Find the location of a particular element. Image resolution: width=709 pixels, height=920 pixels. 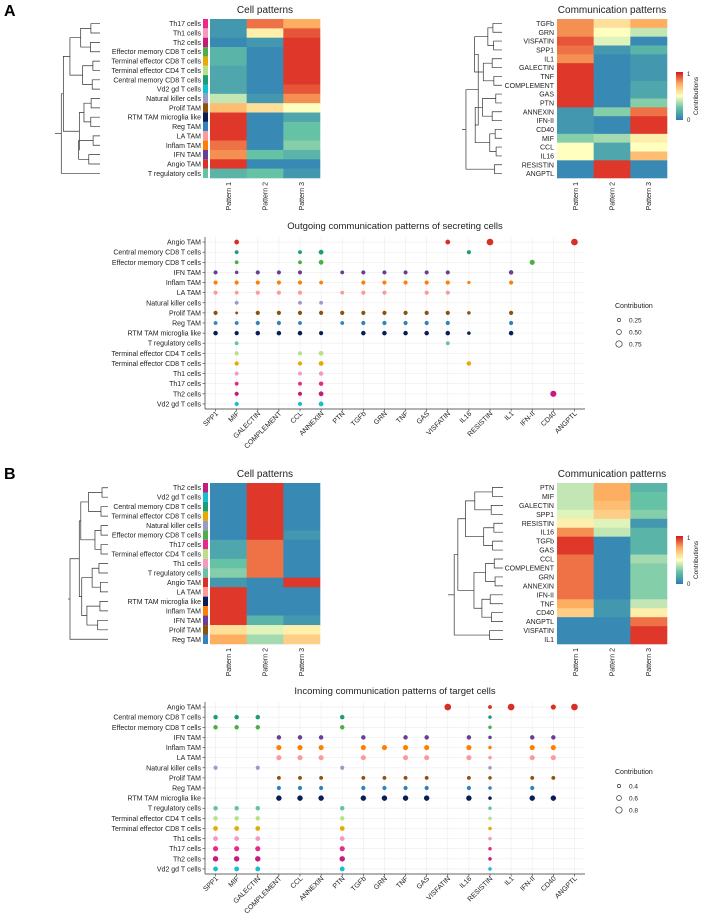

heatmap-row-label: GALECTIN is located at coordinates (536, 68).